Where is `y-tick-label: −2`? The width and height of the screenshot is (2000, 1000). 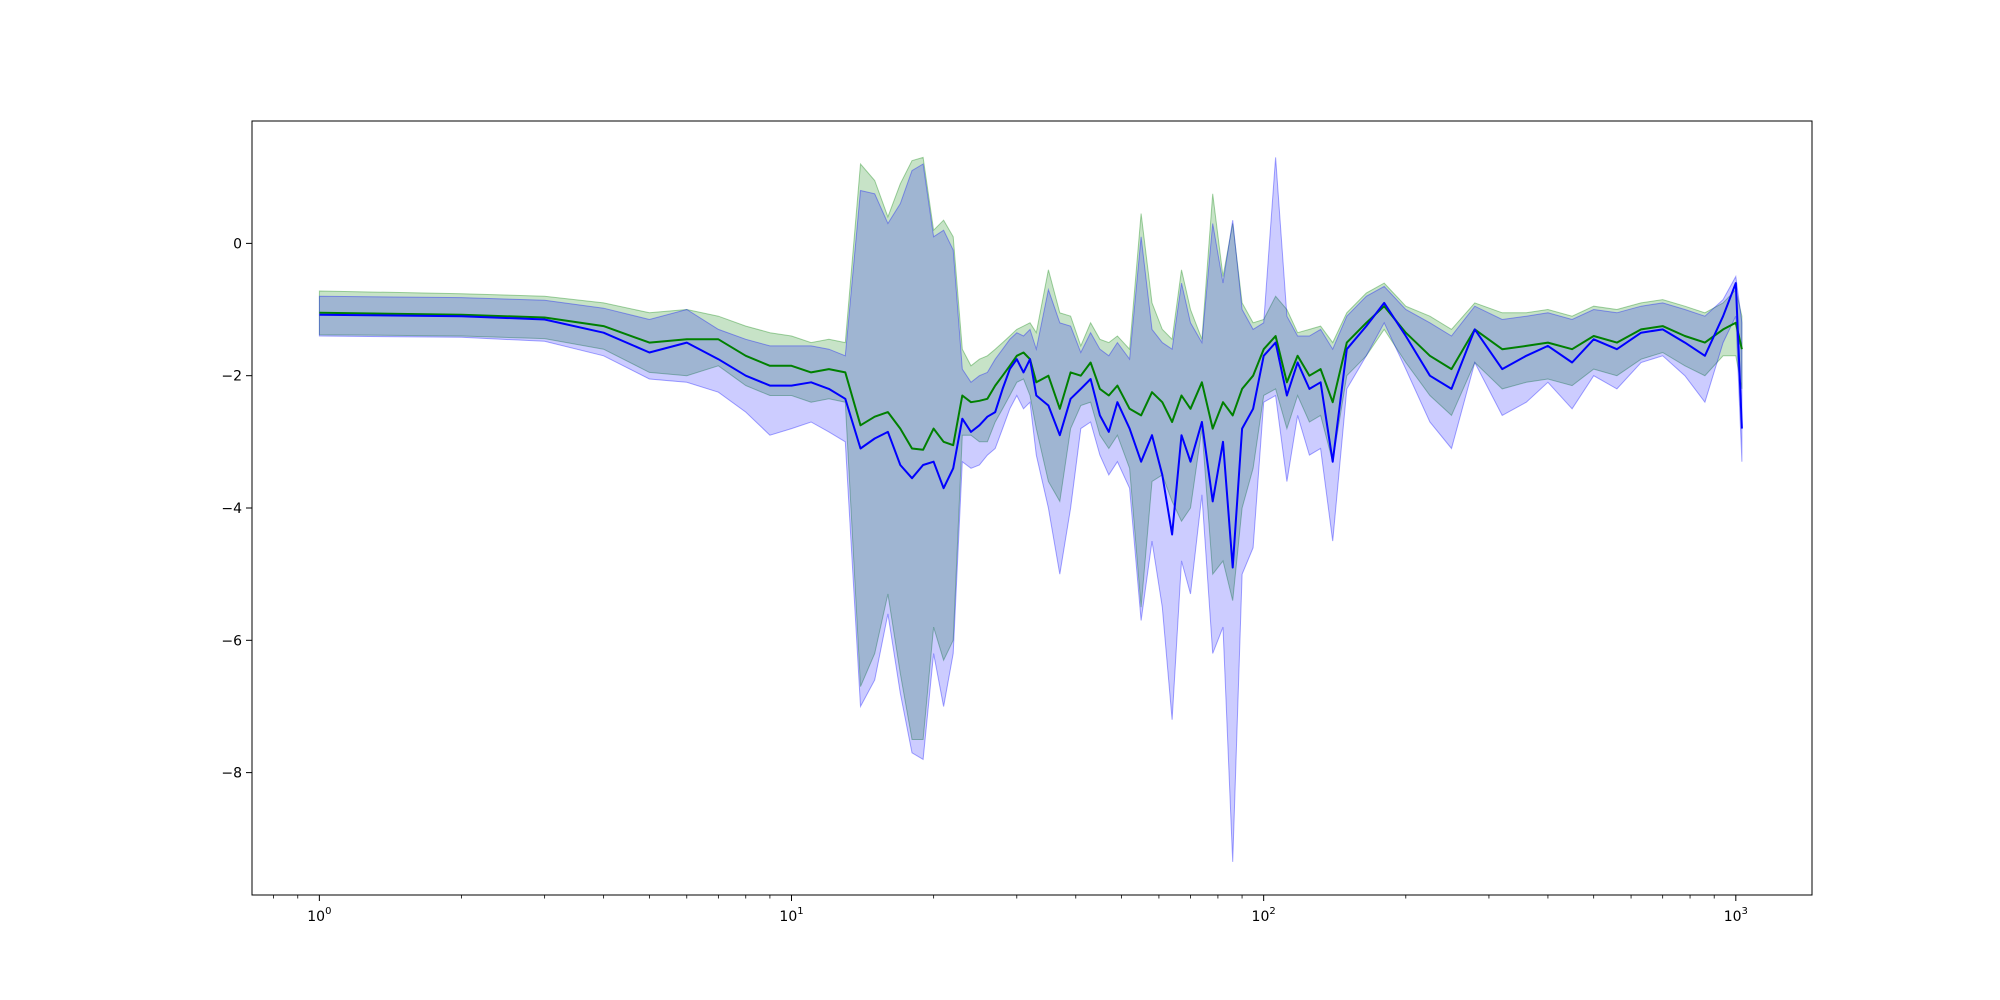
y-tick-label: −2 is located at coordinates (231, 377).